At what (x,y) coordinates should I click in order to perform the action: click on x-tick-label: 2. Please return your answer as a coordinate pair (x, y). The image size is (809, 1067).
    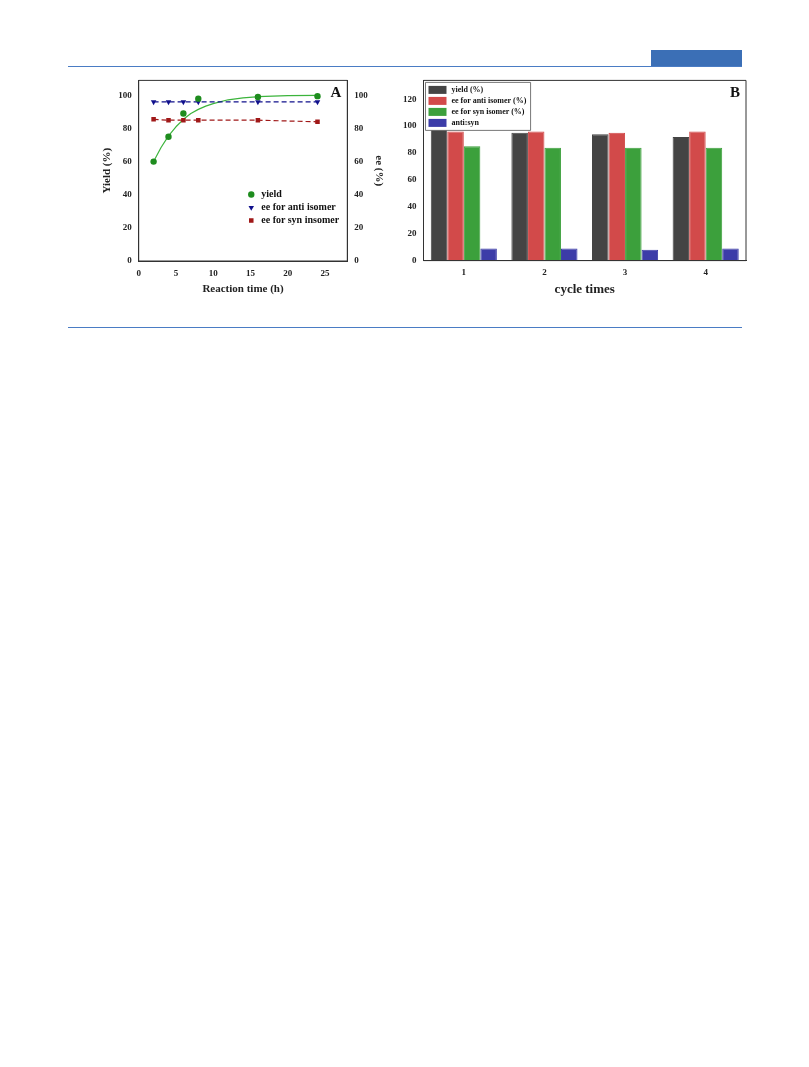
    Looking at the image, I should click on (545, 272).